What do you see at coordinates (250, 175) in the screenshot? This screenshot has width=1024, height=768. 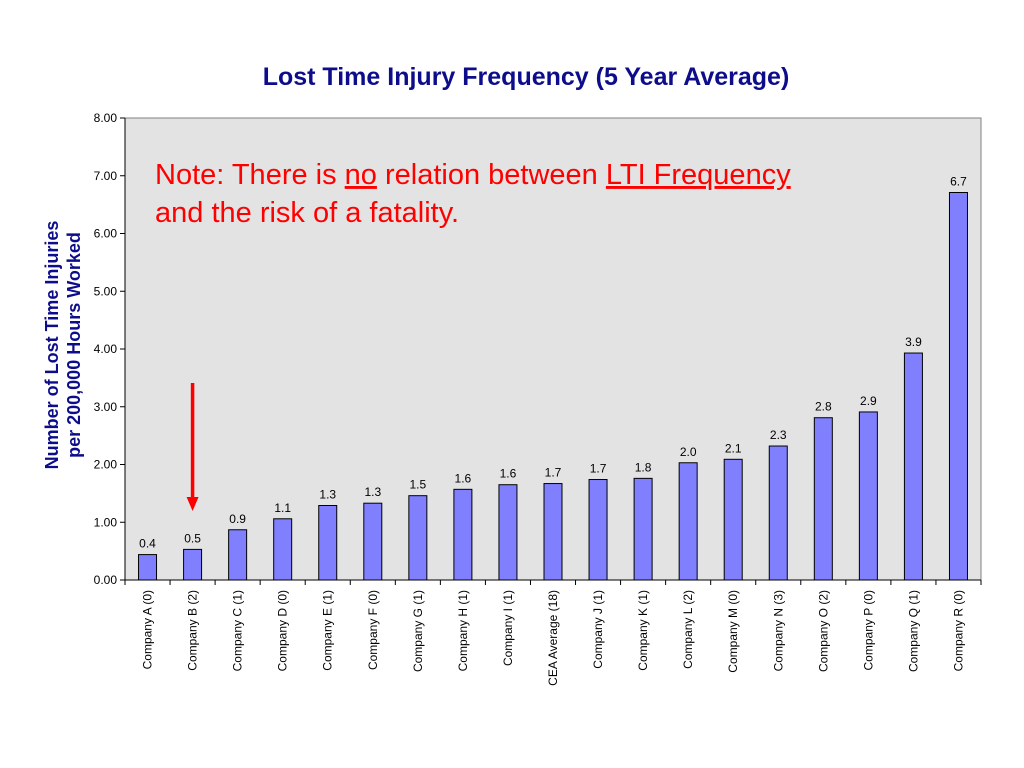 I see `note-segment: Note: There is` at bounding box center [250, 175].